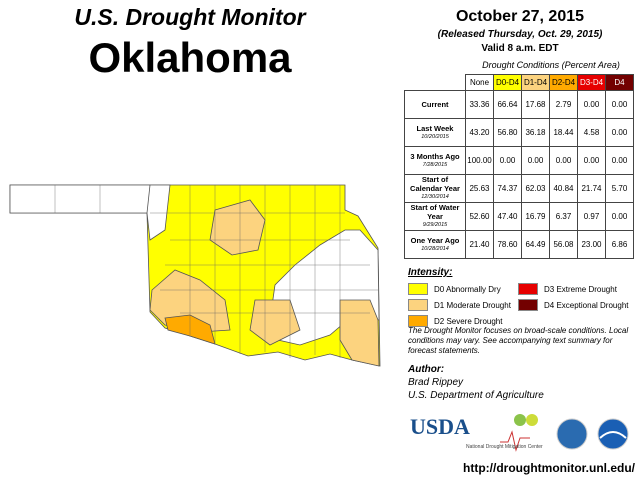 This screenshot has height=480, width=640. What do you see at coordinates (435, 248) in the screenshot?
I see `row-date: 10/28/2014` at bounding box center [435, 248].